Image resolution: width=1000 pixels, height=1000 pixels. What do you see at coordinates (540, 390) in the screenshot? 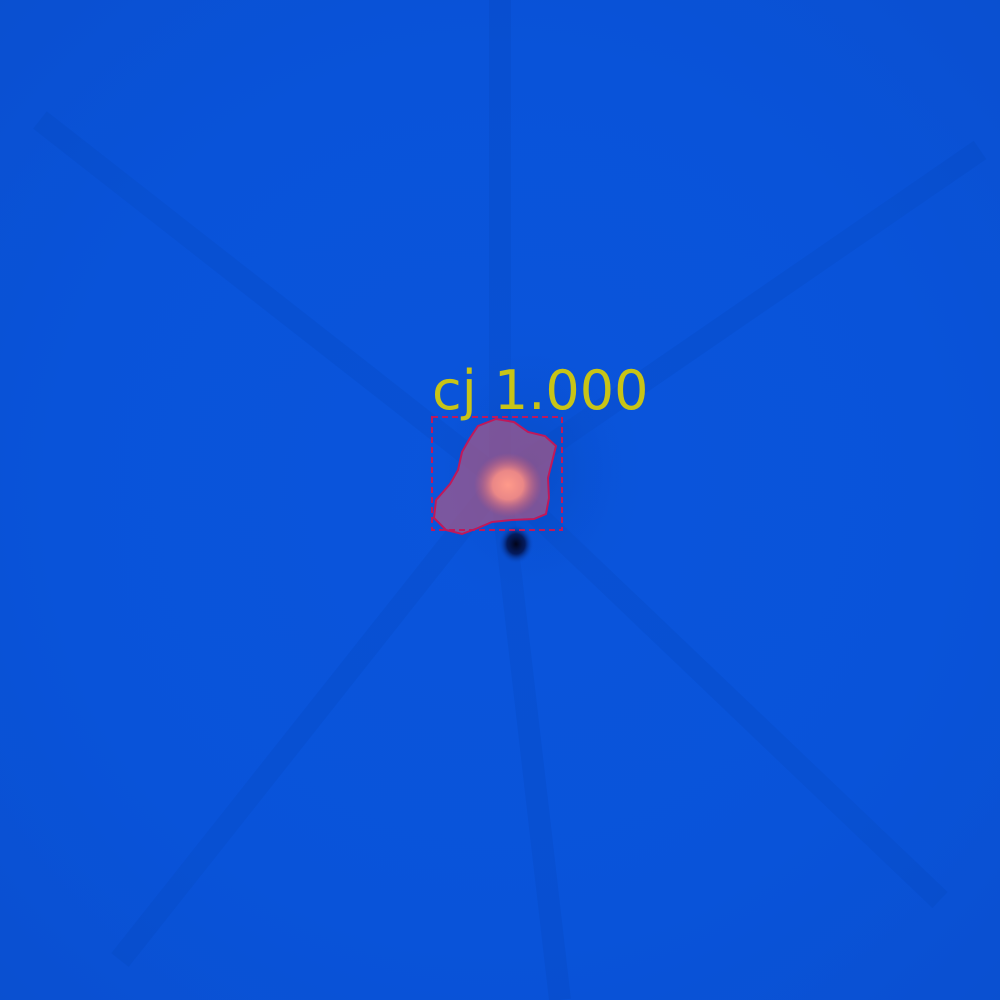
I see `detection-label: cj 1.000` at bounding box center [540, 390].